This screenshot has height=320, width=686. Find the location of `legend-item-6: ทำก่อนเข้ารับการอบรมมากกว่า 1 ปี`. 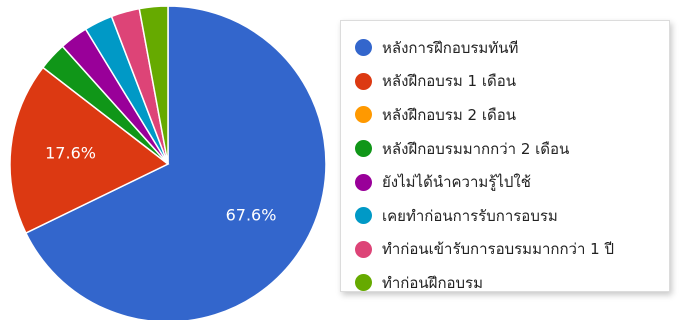

legend-item-6: ทำก่อนเข้ารับการอบรมมากกว่า 1 ปี is located at coordinates (512, 250).